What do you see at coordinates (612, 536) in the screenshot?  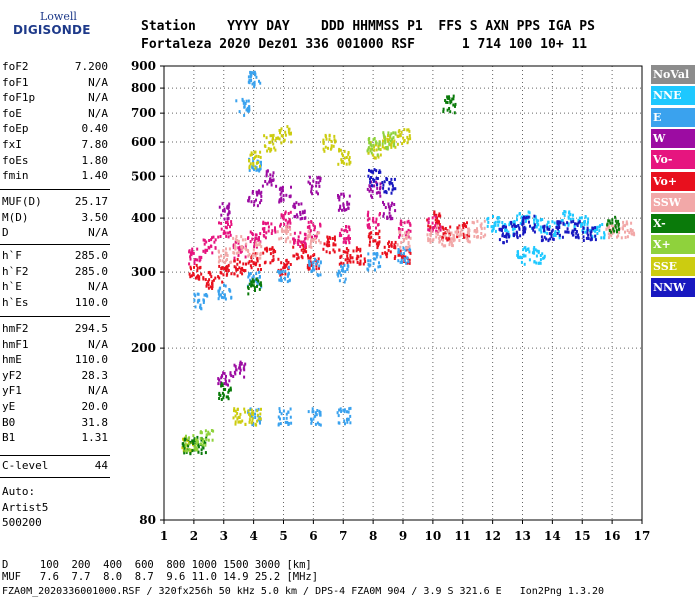 I see `x-tick-label: 16` at bounding box center [612, 536].